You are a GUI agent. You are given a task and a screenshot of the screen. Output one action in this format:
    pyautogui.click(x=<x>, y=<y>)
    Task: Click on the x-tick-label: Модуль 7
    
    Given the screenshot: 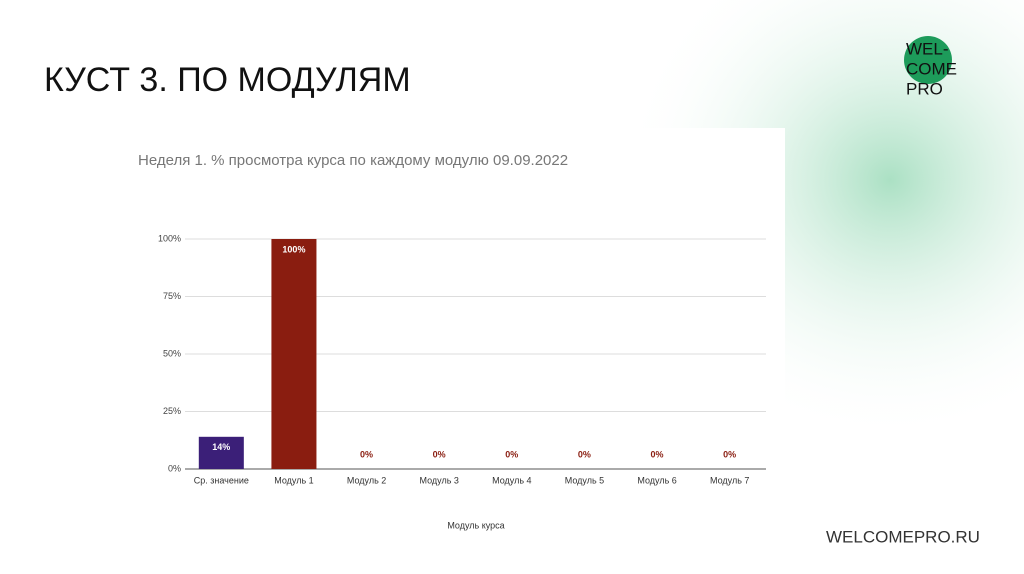 What is the action you would take?
    pyautogui.click(x=729, y=480)
    